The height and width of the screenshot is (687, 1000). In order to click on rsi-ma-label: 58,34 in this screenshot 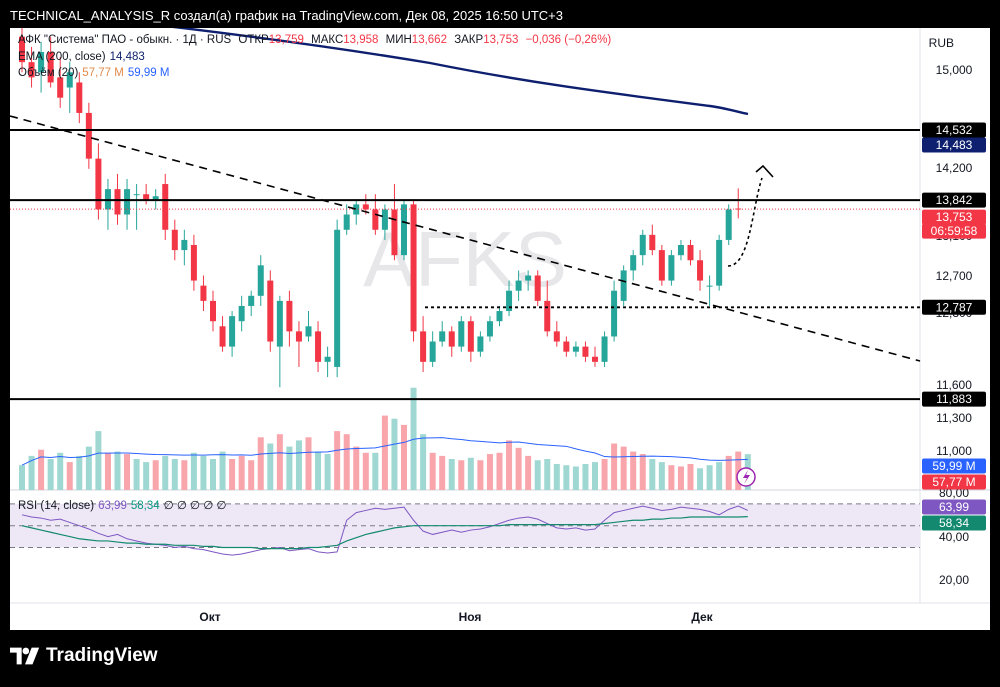, I will do `click(954, 523)`.